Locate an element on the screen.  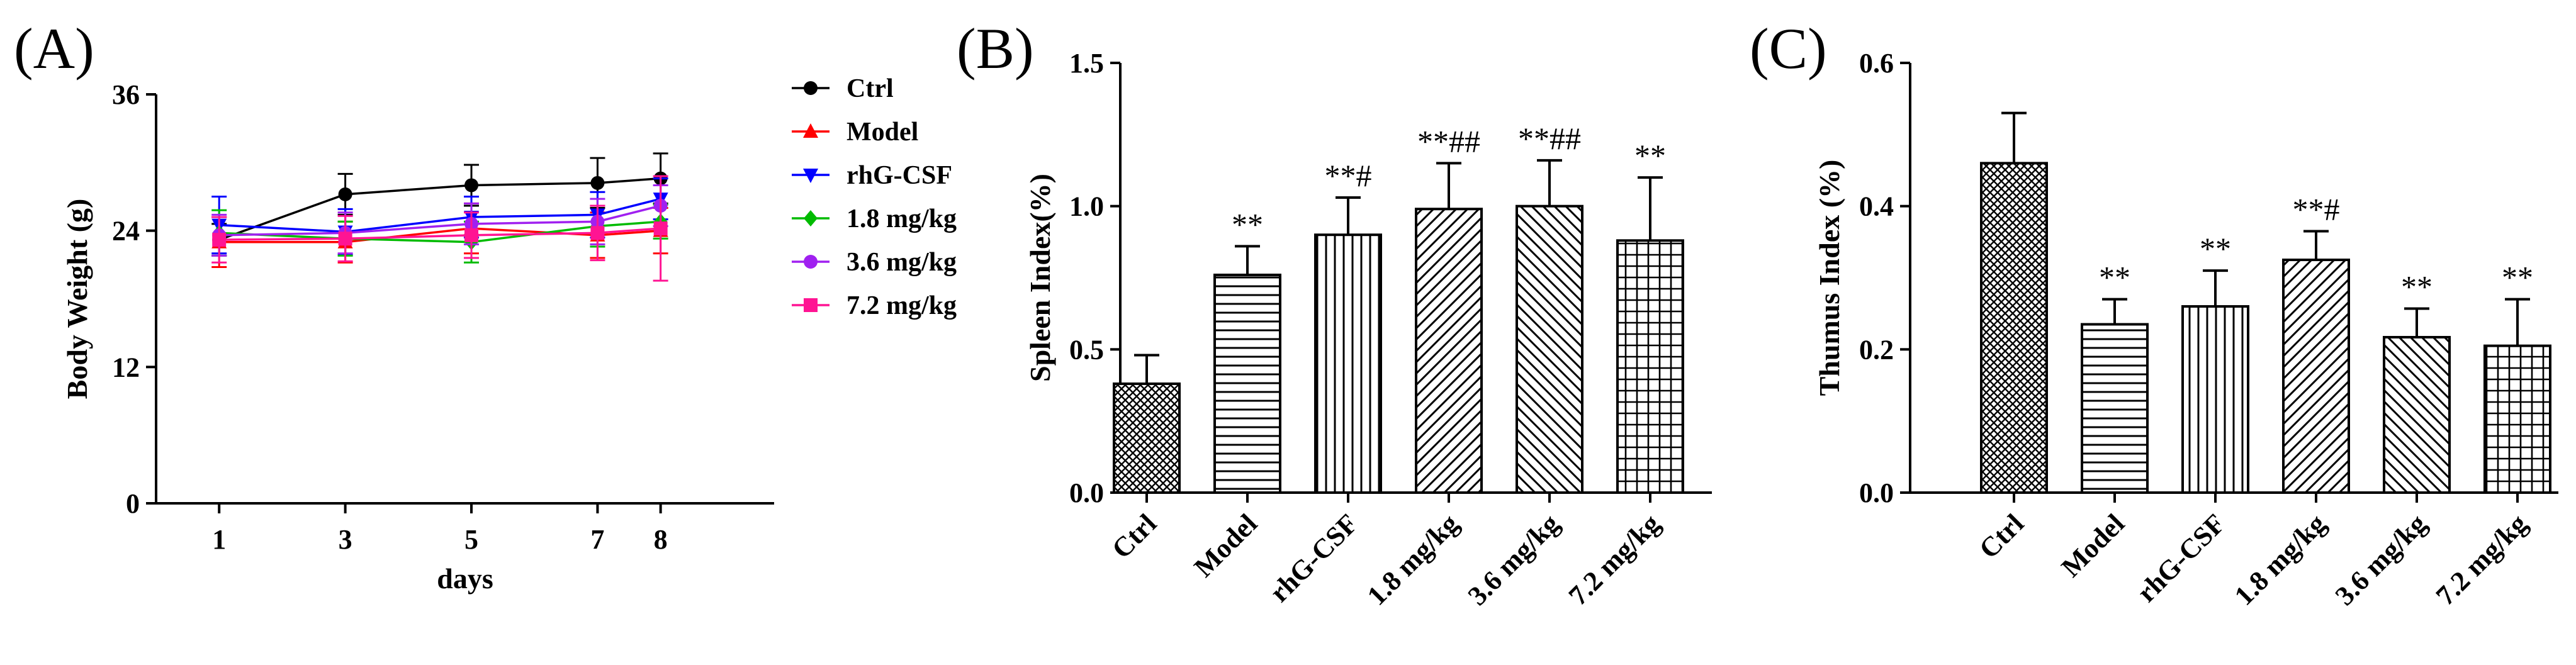
legend-label: Ctrl is located at coordinates (870, 88).